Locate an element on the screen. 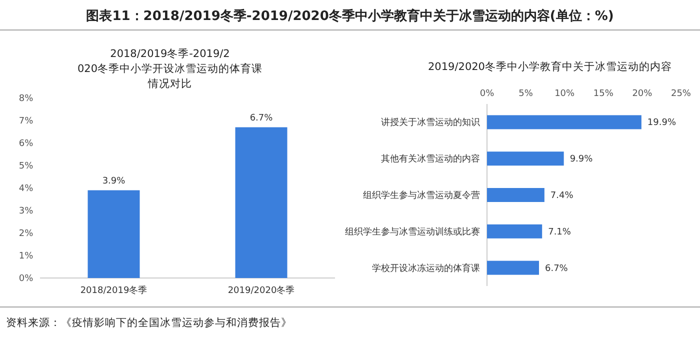 The image size is (700, 344). x-tick-label: 15% is located at coordinates (603, 94).